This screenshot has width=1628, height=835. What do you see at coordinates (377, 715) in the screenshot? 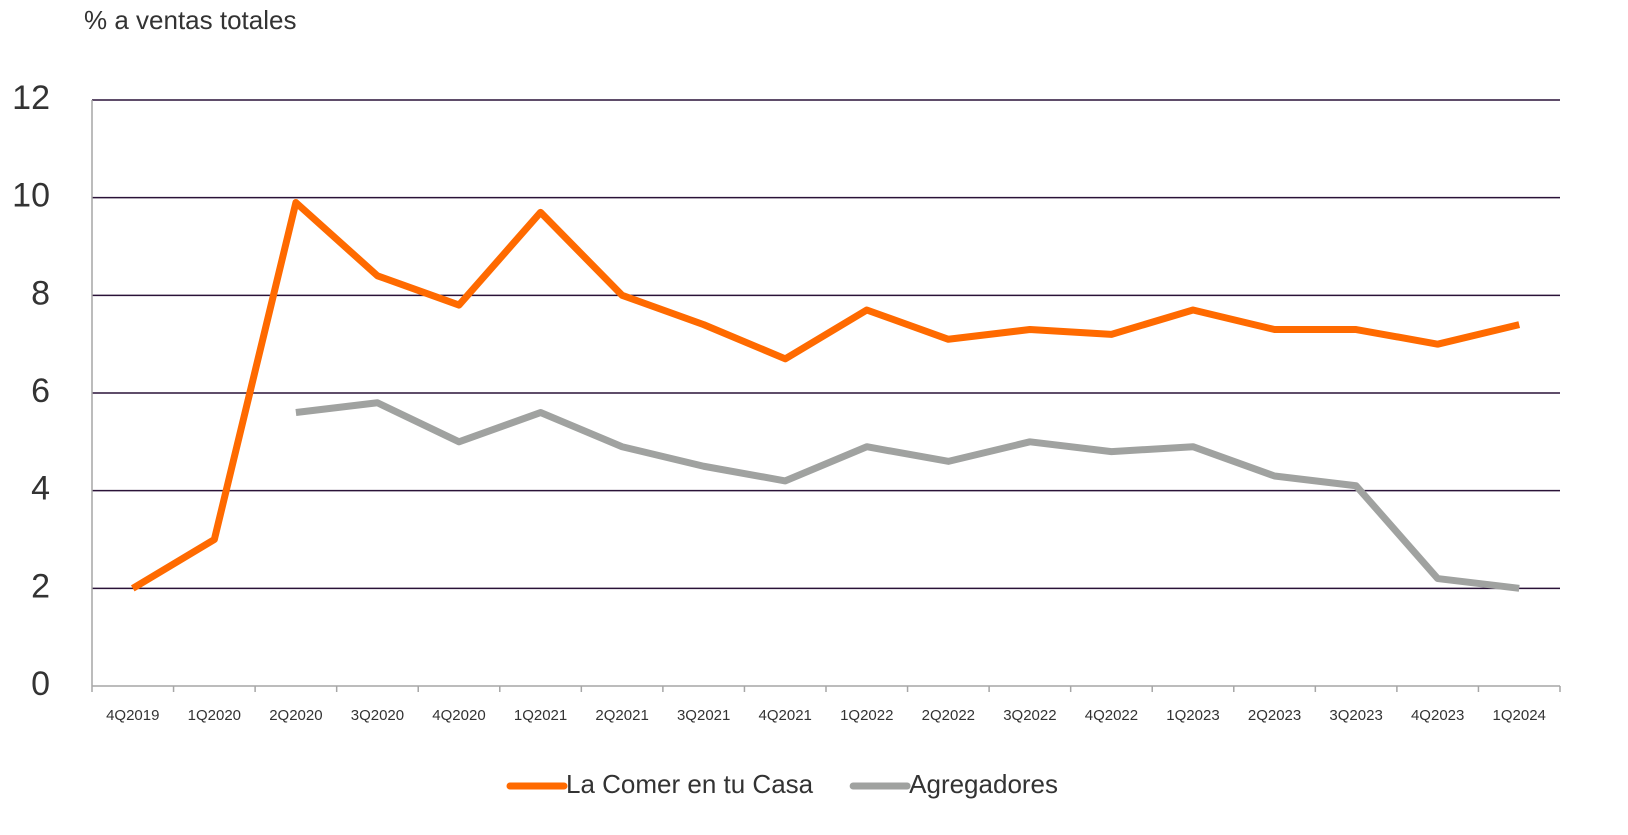
I see `x-tick-label: 3Q2020` at bounding box center [377, 715].